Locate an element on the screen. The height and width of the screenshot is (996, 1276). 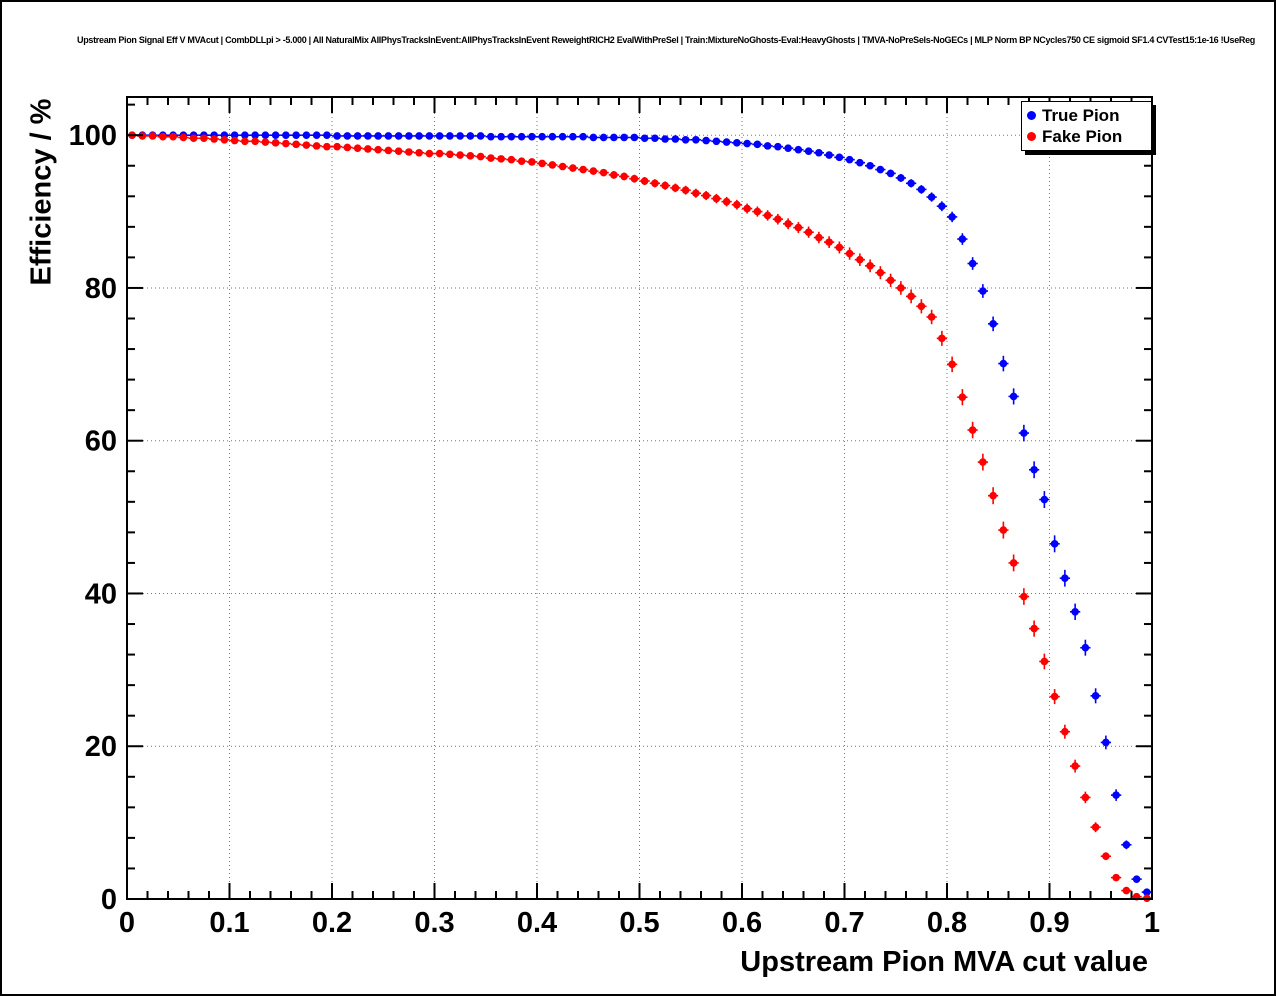
svg-text: 0.1 is located at coordinates (229, 923).